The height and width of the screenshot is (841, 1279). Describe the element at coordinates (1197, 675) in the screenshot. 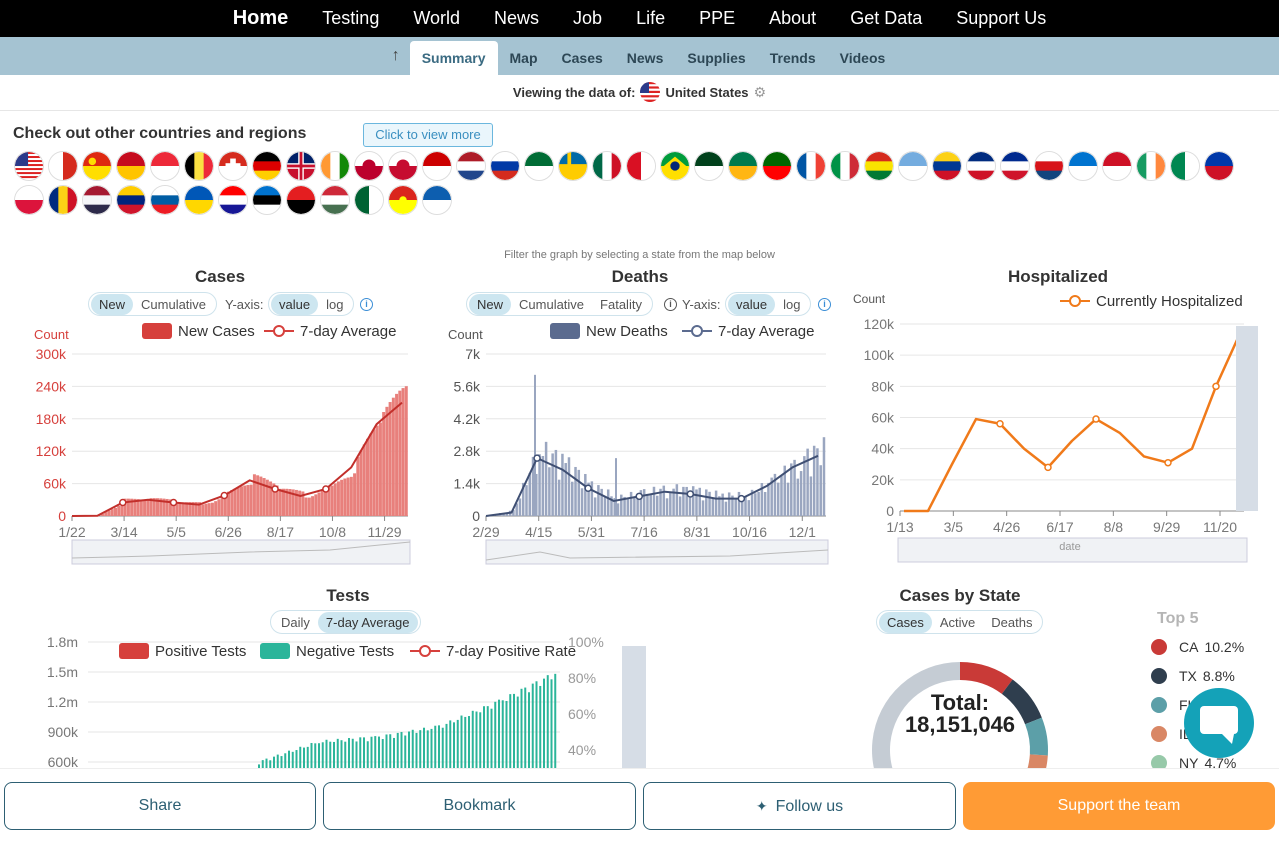

I see `top5-item: TX 8.8%` at that location.